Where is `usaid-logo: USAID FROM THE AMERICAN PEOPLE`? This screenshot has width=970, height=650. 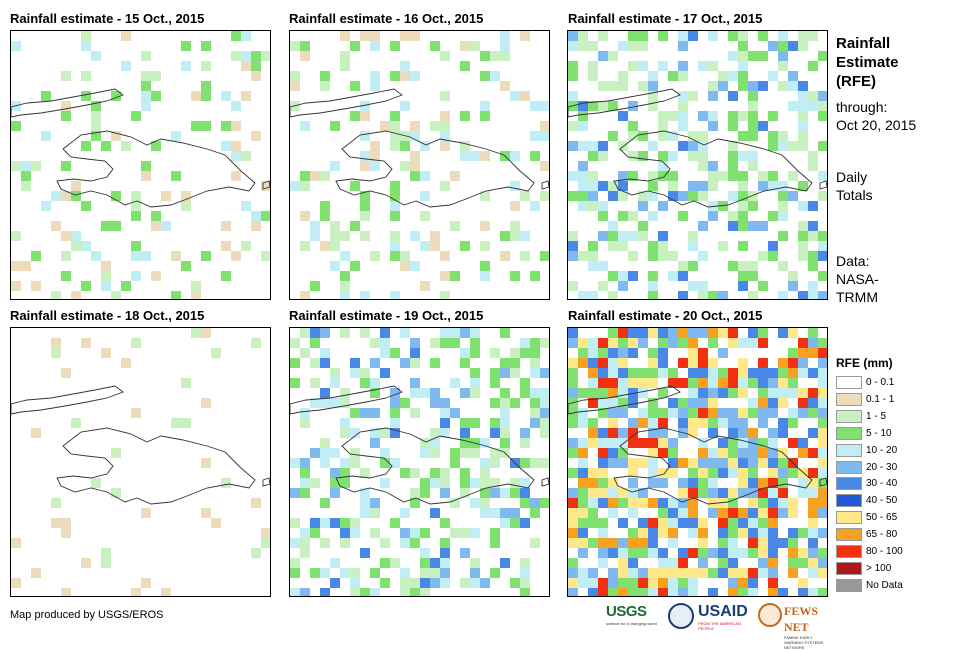 usaid-logo: USAID FROM THE AMERICAN PEOPLE is located at coordinates (726, 617).